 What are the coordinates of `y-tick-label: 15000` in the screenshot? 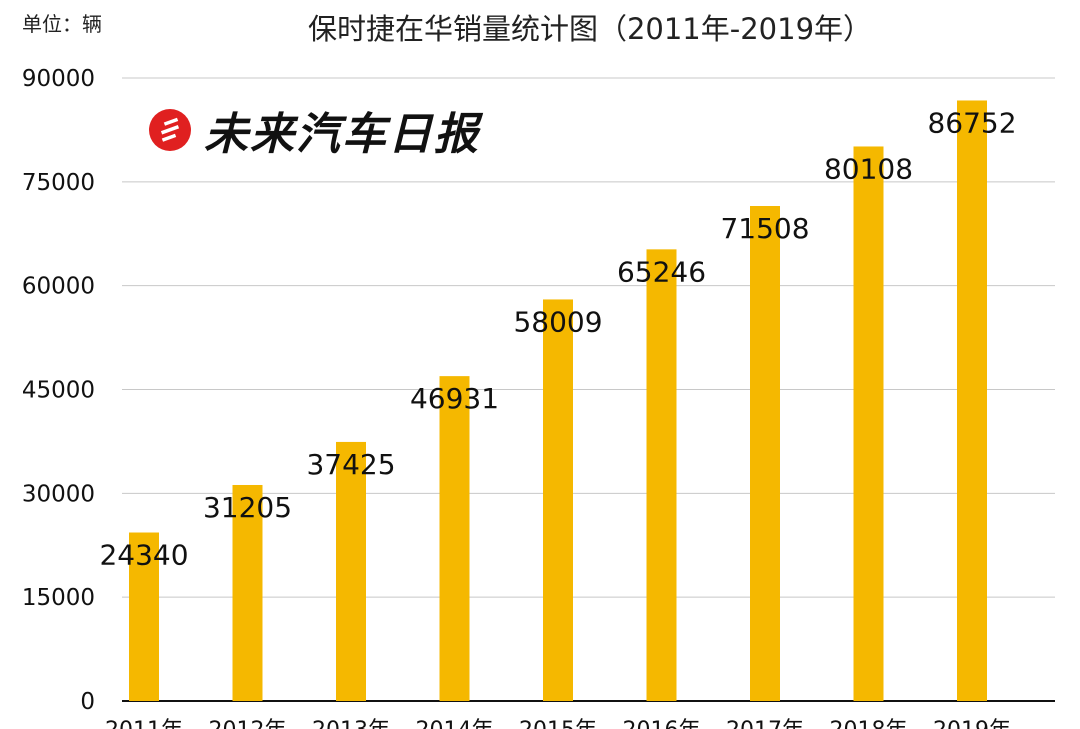 It's located at (58, 598).